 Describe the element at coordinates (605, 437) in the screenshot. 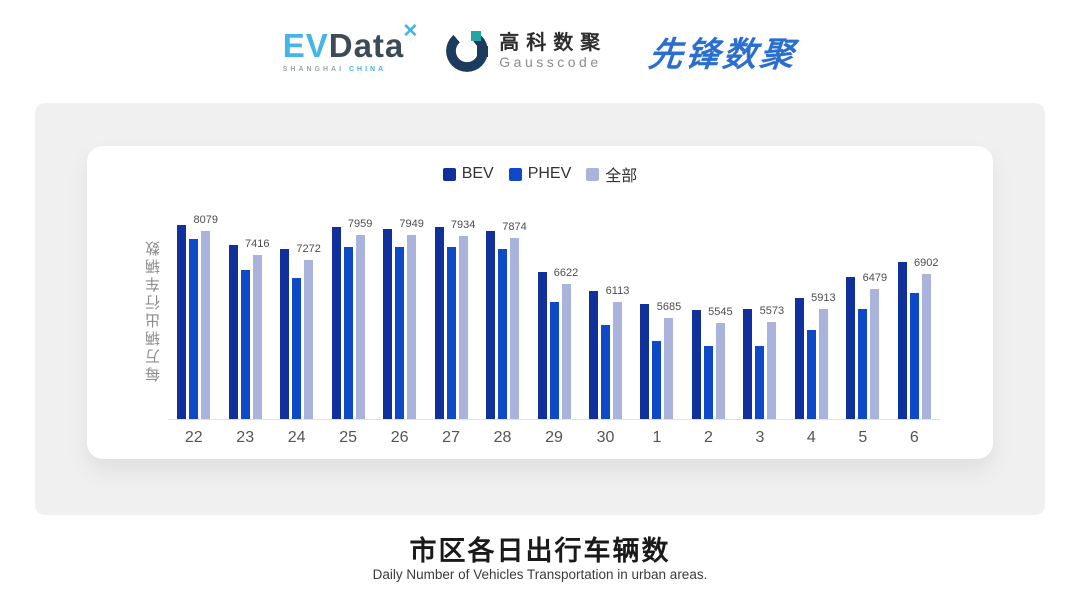

I see `x-tick-day-30: 30` at that location.